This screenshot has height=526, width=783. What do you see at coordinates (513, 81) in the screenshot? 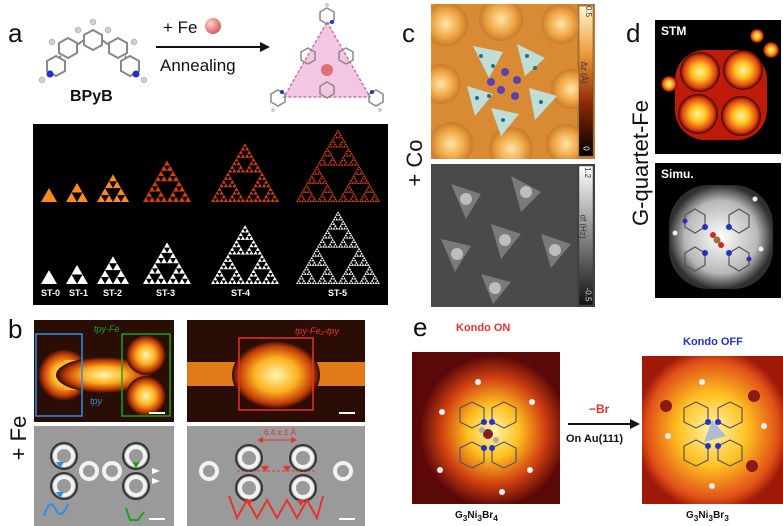
I see `stm-co-network: 0.5 Δz (Å) 0` at bounding box center [513, 81].